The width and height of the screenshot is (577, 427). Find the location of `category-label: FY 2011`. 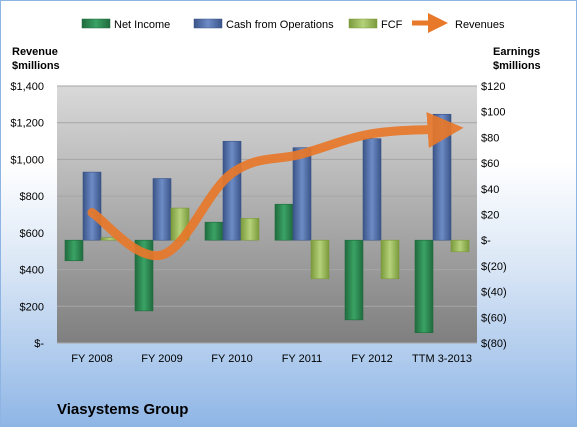

category-label: FY 2011 is located at coordinates (302, 359).